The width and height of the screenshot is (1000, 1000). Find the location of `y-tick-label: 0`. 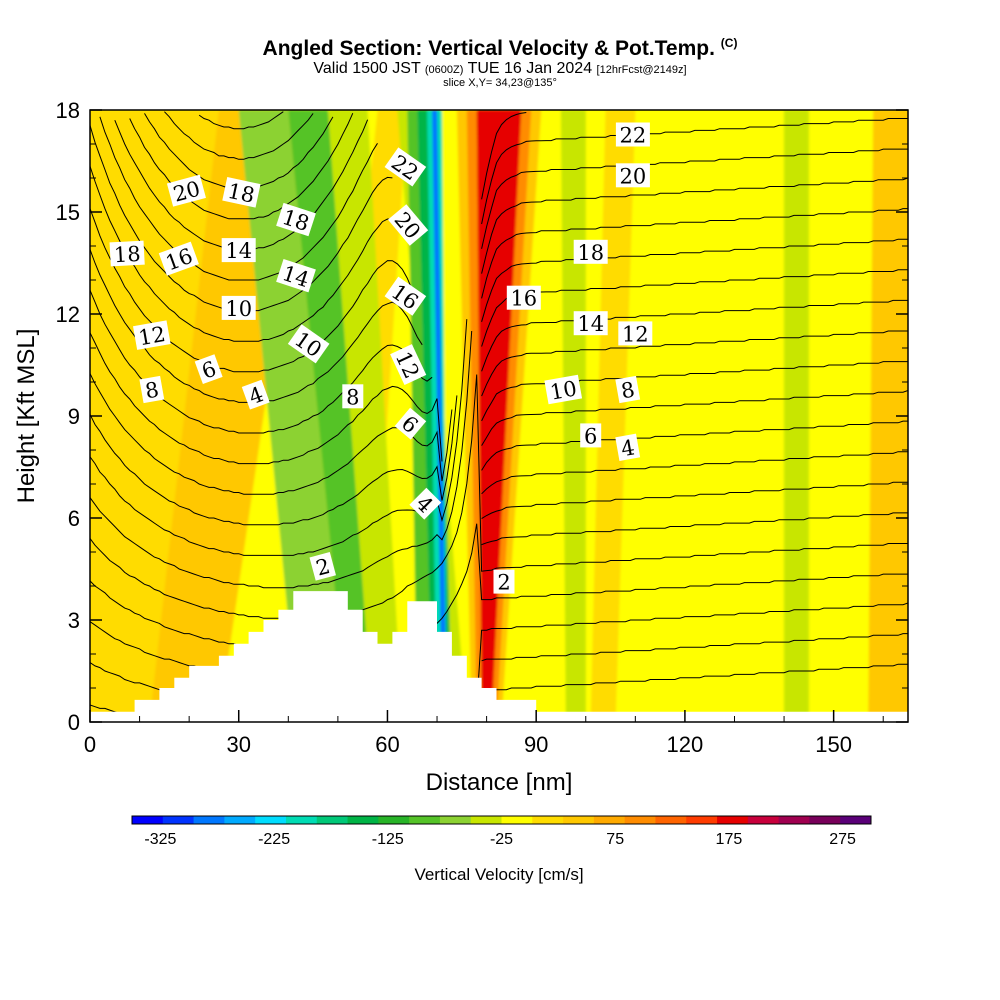

y-tick-label: 0 is located at coordinates (74, 722).